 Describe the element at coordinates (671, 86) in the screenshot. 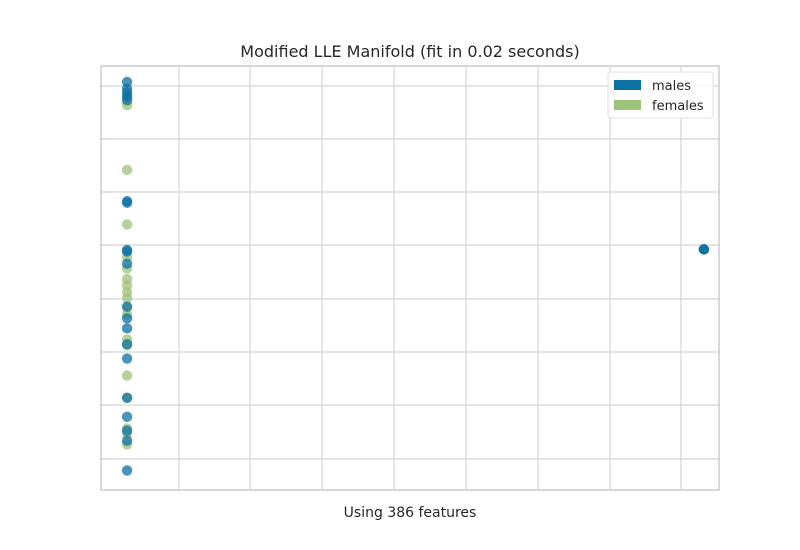

I see `legend-label-males: males` at that location.